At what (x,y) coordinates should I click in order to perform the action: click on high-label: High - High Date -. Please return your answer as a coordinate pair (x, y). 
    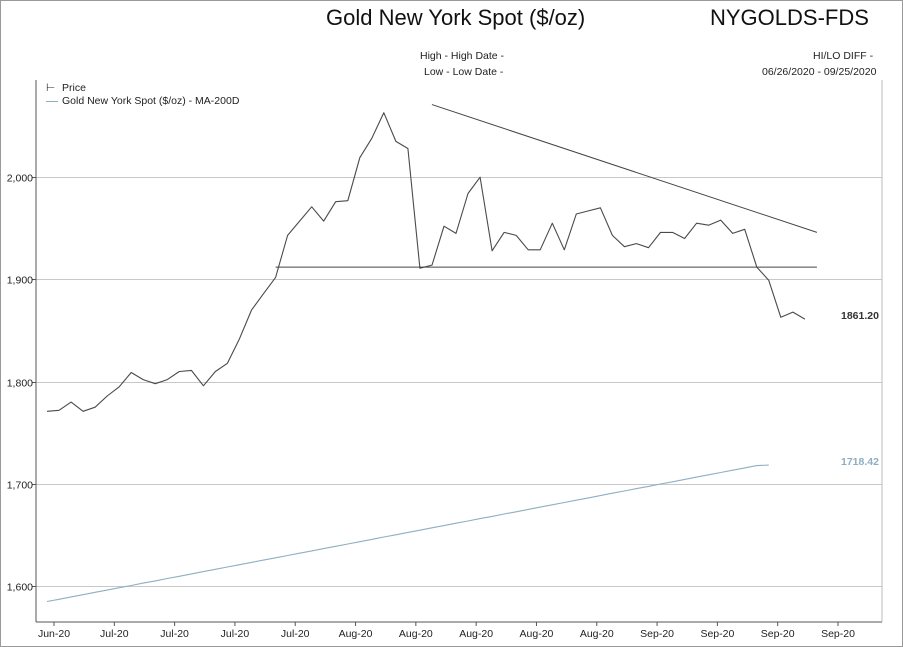
    Looking at the image, I should click on (462, 56).